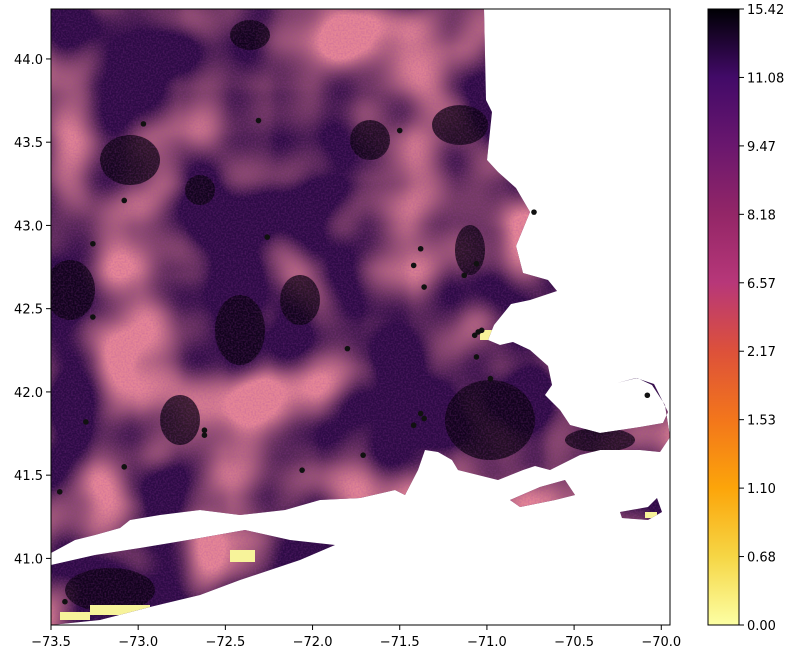  I want to click on x-tick-label: −71.5, so click(400, 642).